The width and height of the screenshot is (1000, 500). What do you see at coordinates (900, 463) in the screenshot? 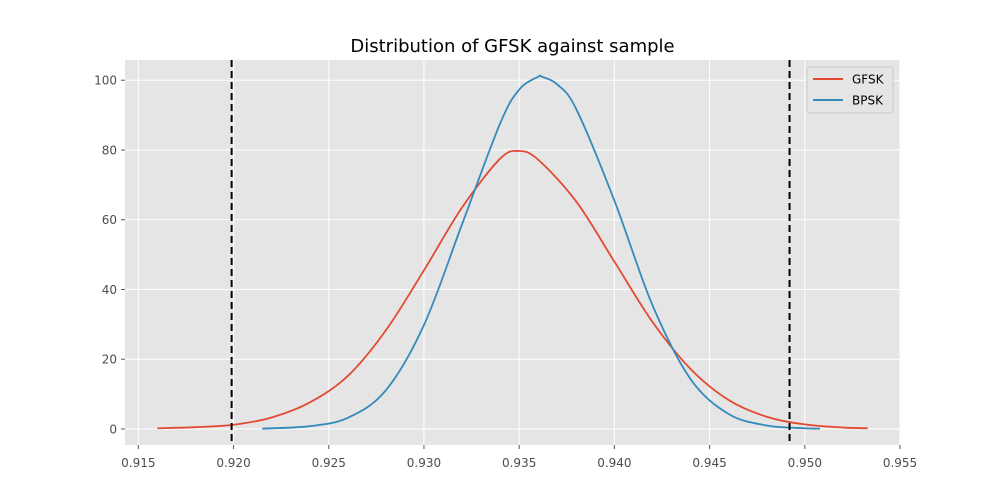
I see `x-tick-label: 0.955` at bounding box center [900, 463].